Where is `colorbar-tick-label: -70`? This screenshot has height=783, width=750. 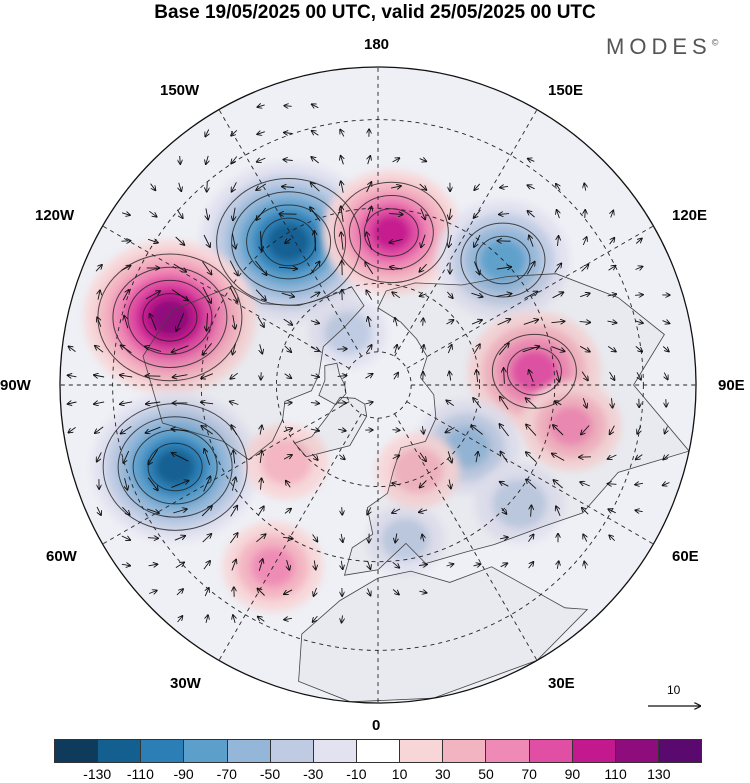 colorbar-tick-label: -70 is located at coordinates (226, 774).